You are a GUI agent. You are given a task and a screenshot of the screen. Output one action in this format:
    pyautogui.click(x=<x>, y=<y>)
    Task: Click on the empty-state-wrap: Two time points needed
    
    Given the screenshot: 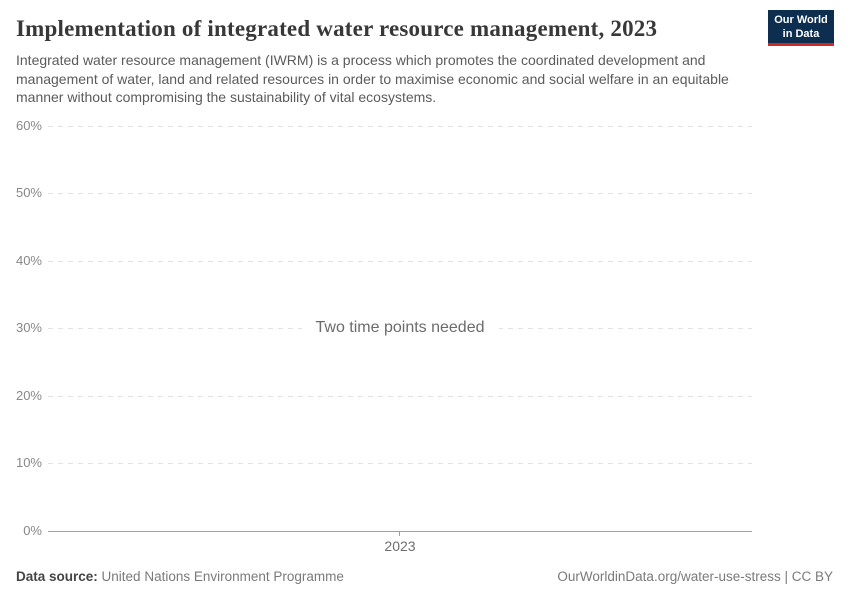 What is the action you would take?
    pyautogui.click(x=400, y=328)
    